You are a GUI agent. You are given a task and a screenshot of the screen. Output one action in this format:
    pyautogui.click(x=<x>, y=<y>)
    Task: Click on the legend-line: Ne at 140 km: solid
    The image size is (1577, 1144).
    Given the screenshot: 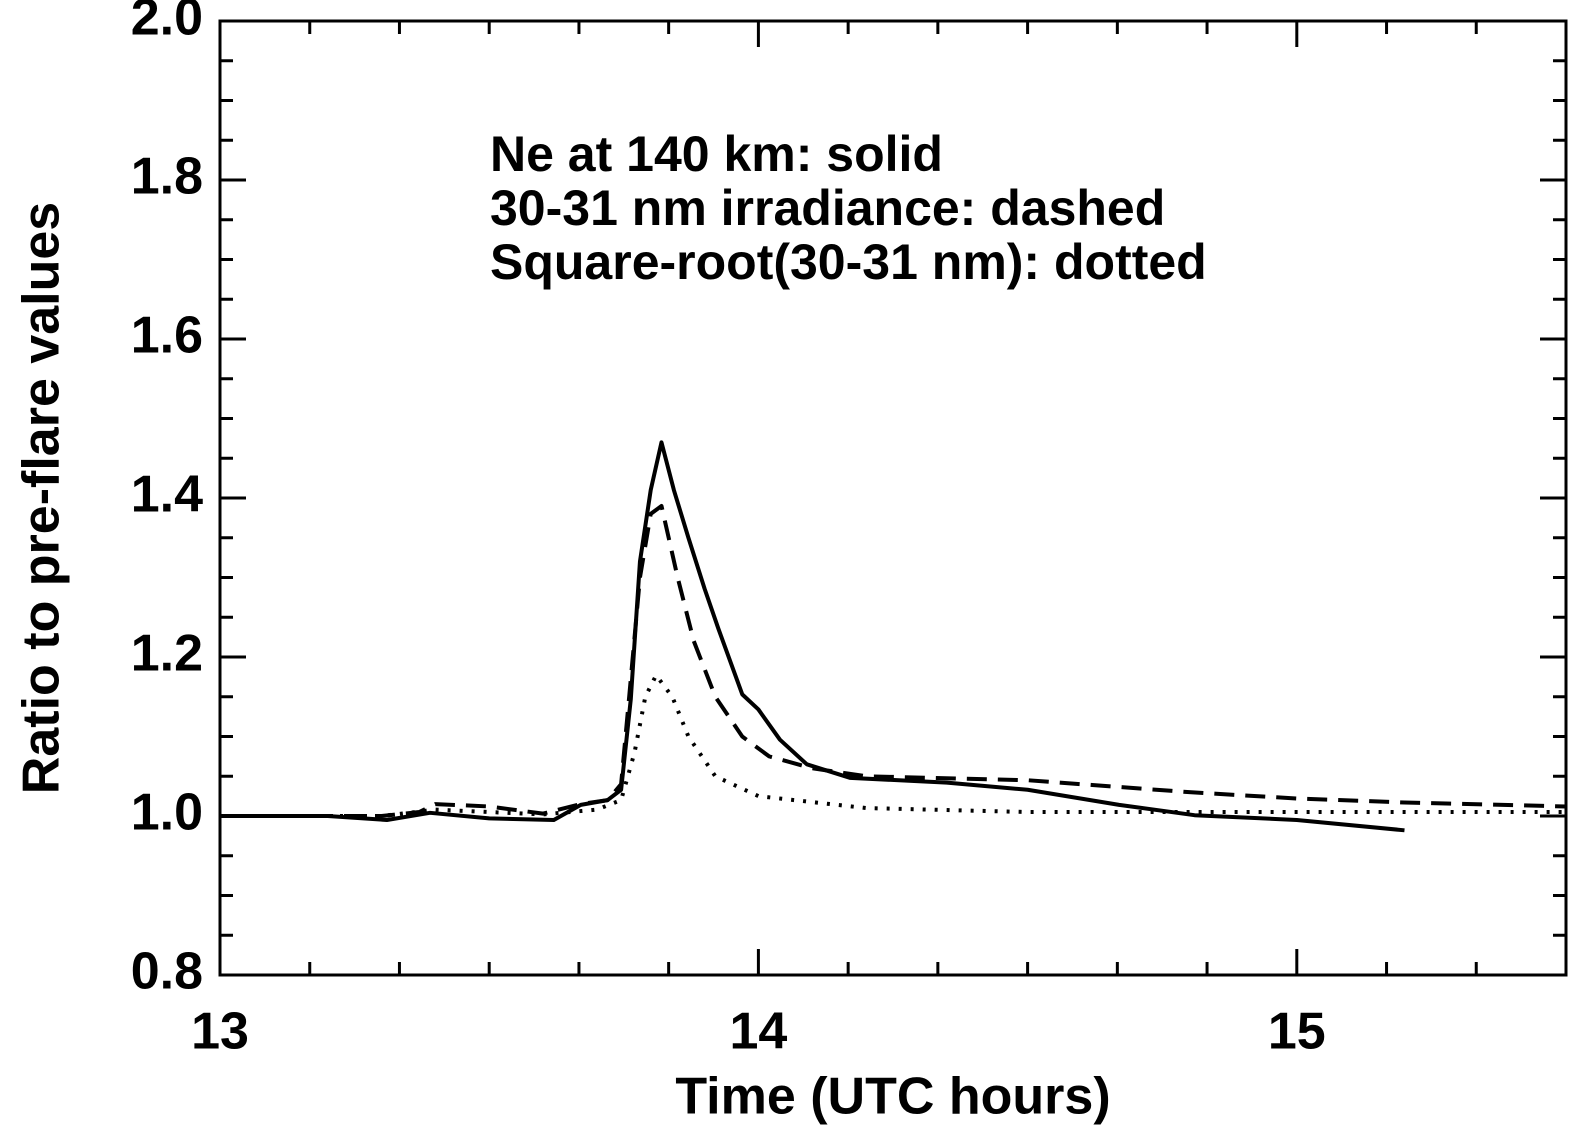 What is the action you would take?
    pyautogui.click(x=716, y=154)
    